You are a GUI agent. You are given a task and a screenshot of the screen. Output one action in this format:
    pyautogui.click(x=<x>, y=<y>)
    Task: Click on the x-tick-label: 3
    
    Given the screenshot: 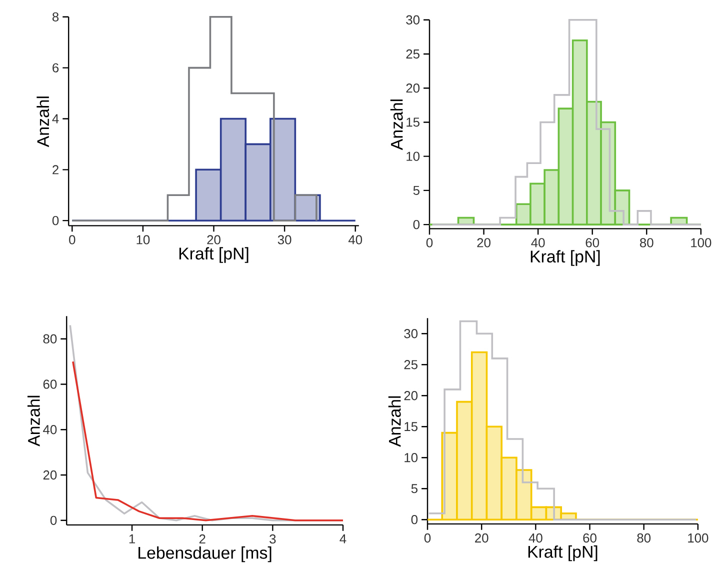 What is the action you would take?
    pyautogui.click(x=273, y=539)
    